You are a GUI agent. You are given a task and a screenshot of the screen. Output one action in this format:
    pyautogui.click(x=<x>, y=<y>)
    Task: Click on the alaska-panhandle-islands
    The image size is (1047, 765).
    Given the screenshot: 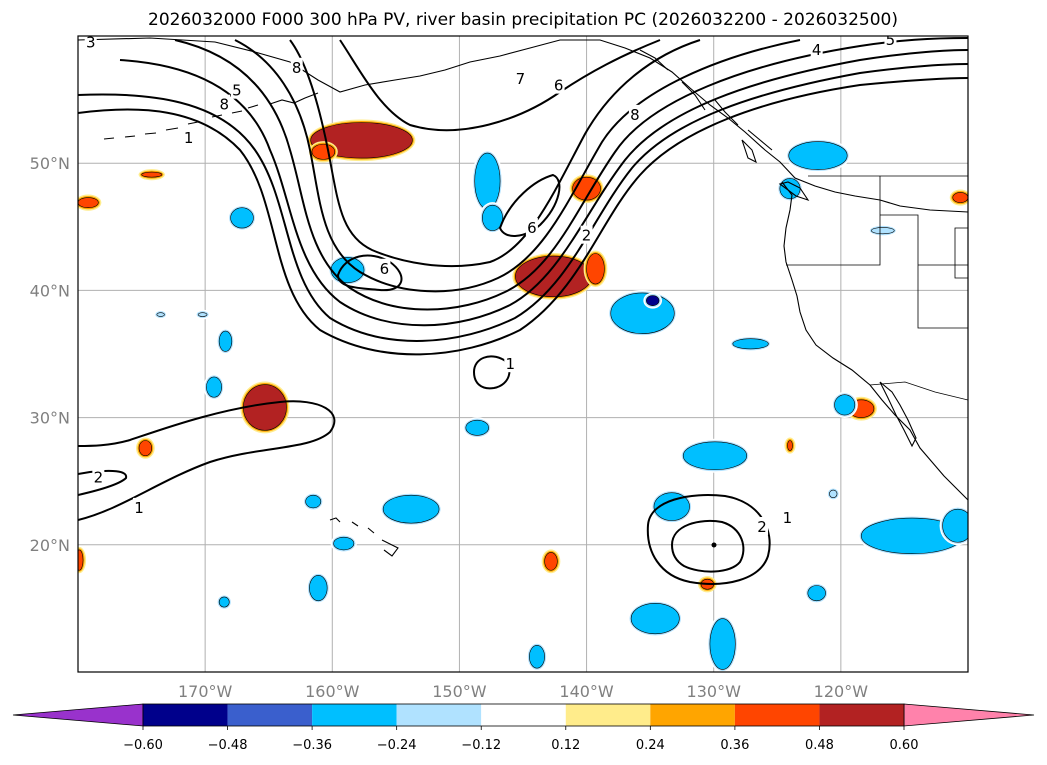 What is the action you would take?
    pyautogui.click(x=706, y=100)
    